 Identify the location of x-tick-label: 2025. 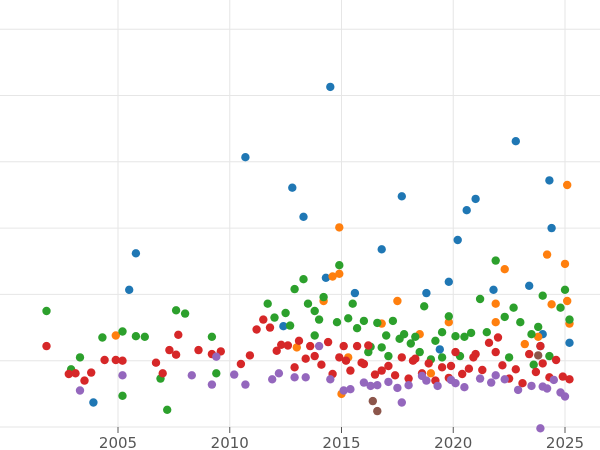
(565, 442).